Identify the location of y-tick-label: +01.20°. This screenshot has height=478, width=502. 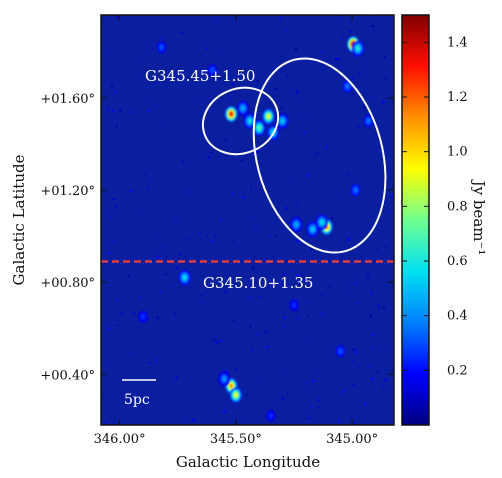
(67, 191).